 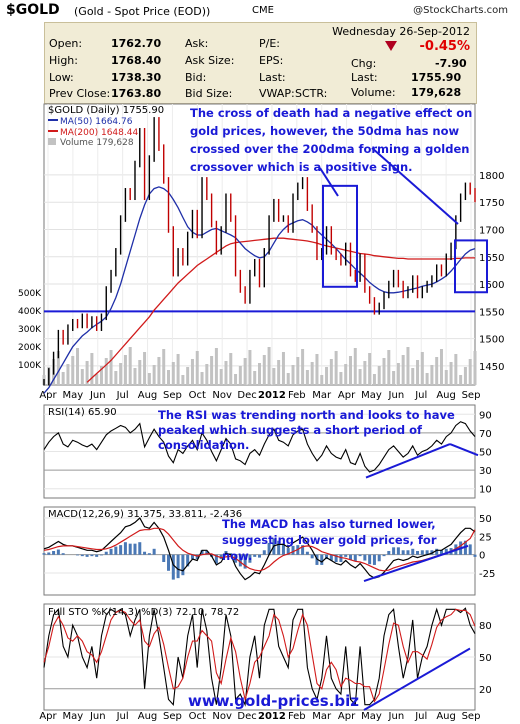 I want to click on quote-value: 179,628, so click(x=436, y=92).